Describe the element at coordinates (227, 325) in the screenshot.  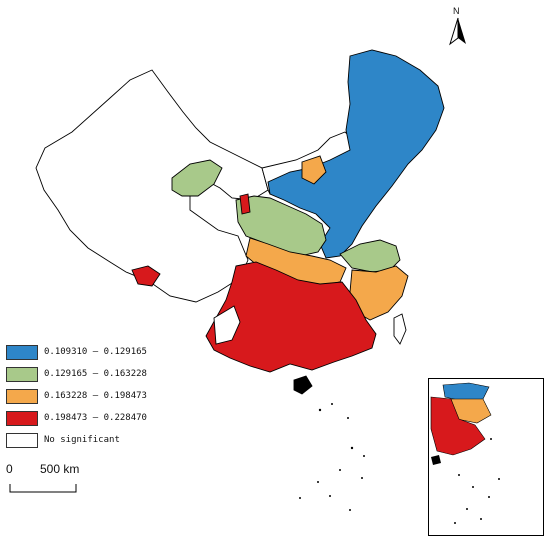
I see `region-south-no-significant` at that location.